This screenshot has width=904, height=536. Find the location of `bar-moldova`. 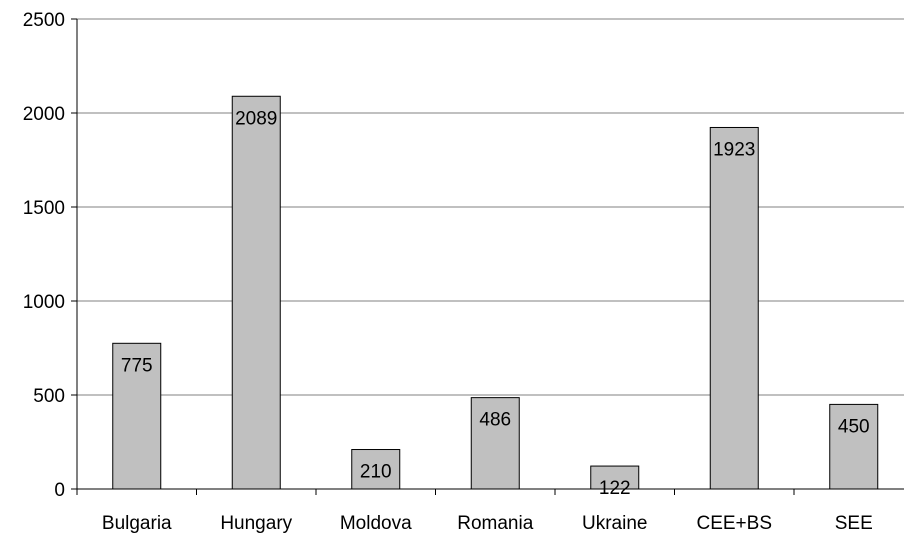

bar-moldova is located at coordinates (376, 469).